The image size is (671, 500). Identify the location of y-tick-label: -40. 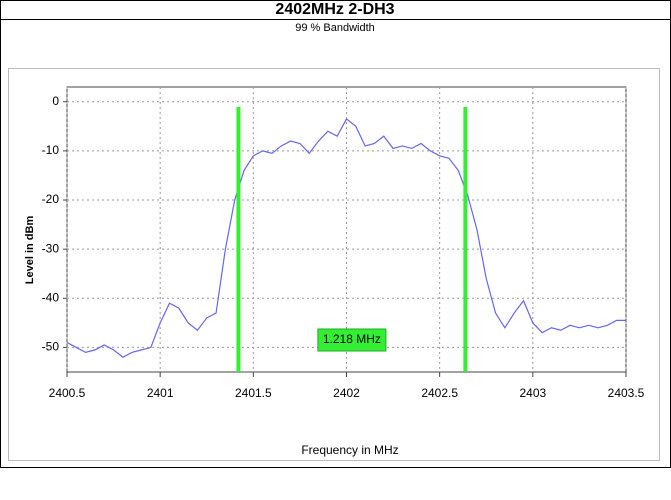
(51, 297).